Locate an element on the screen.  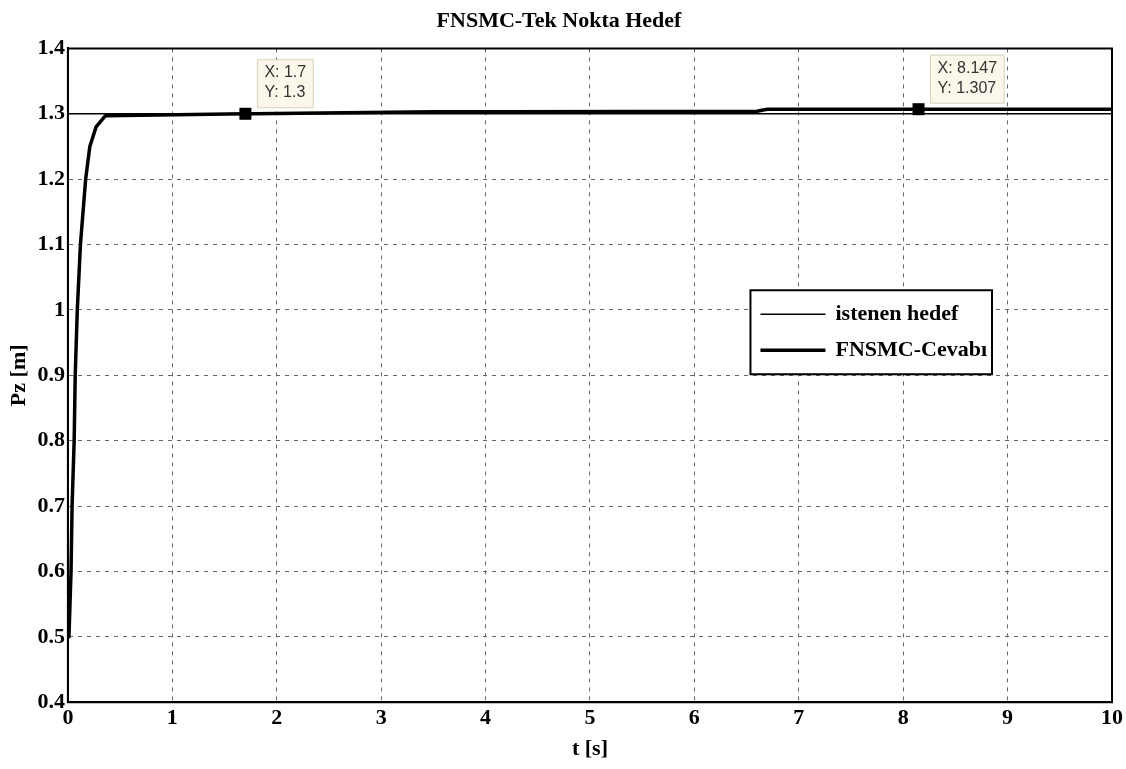
y-tick-label: 0.4 is located at coordinates (51, 700).